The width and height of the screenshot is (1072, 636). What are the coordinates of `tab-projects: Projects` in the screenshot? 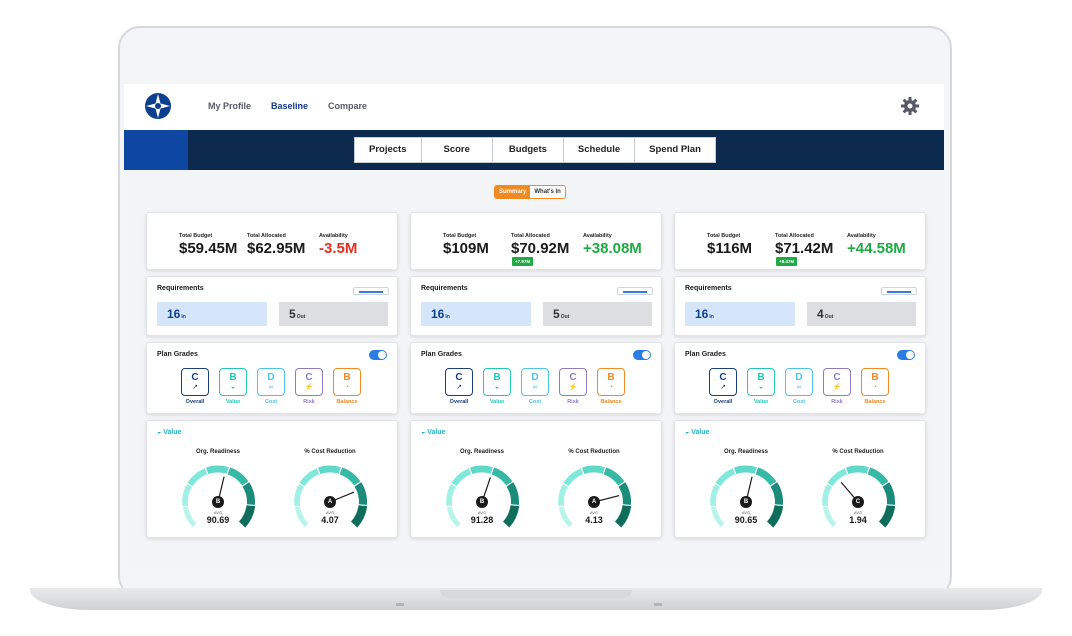 It's located at (388, 150).